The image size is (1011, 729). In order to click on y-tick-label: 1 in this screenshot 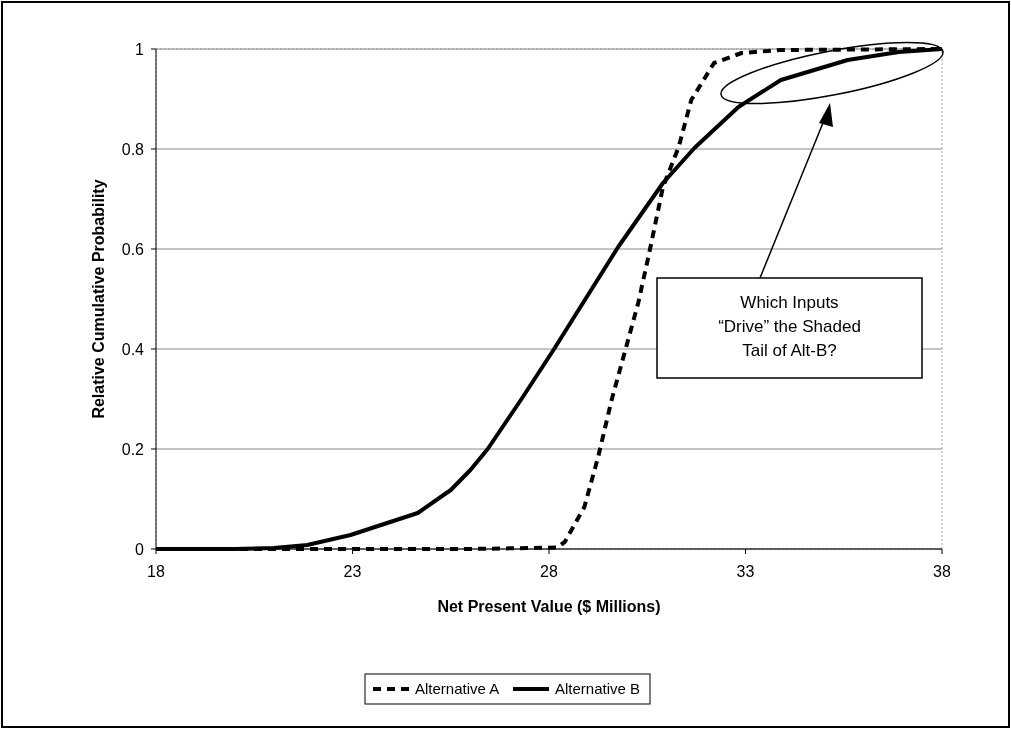, I will do `click(140, 49)`.